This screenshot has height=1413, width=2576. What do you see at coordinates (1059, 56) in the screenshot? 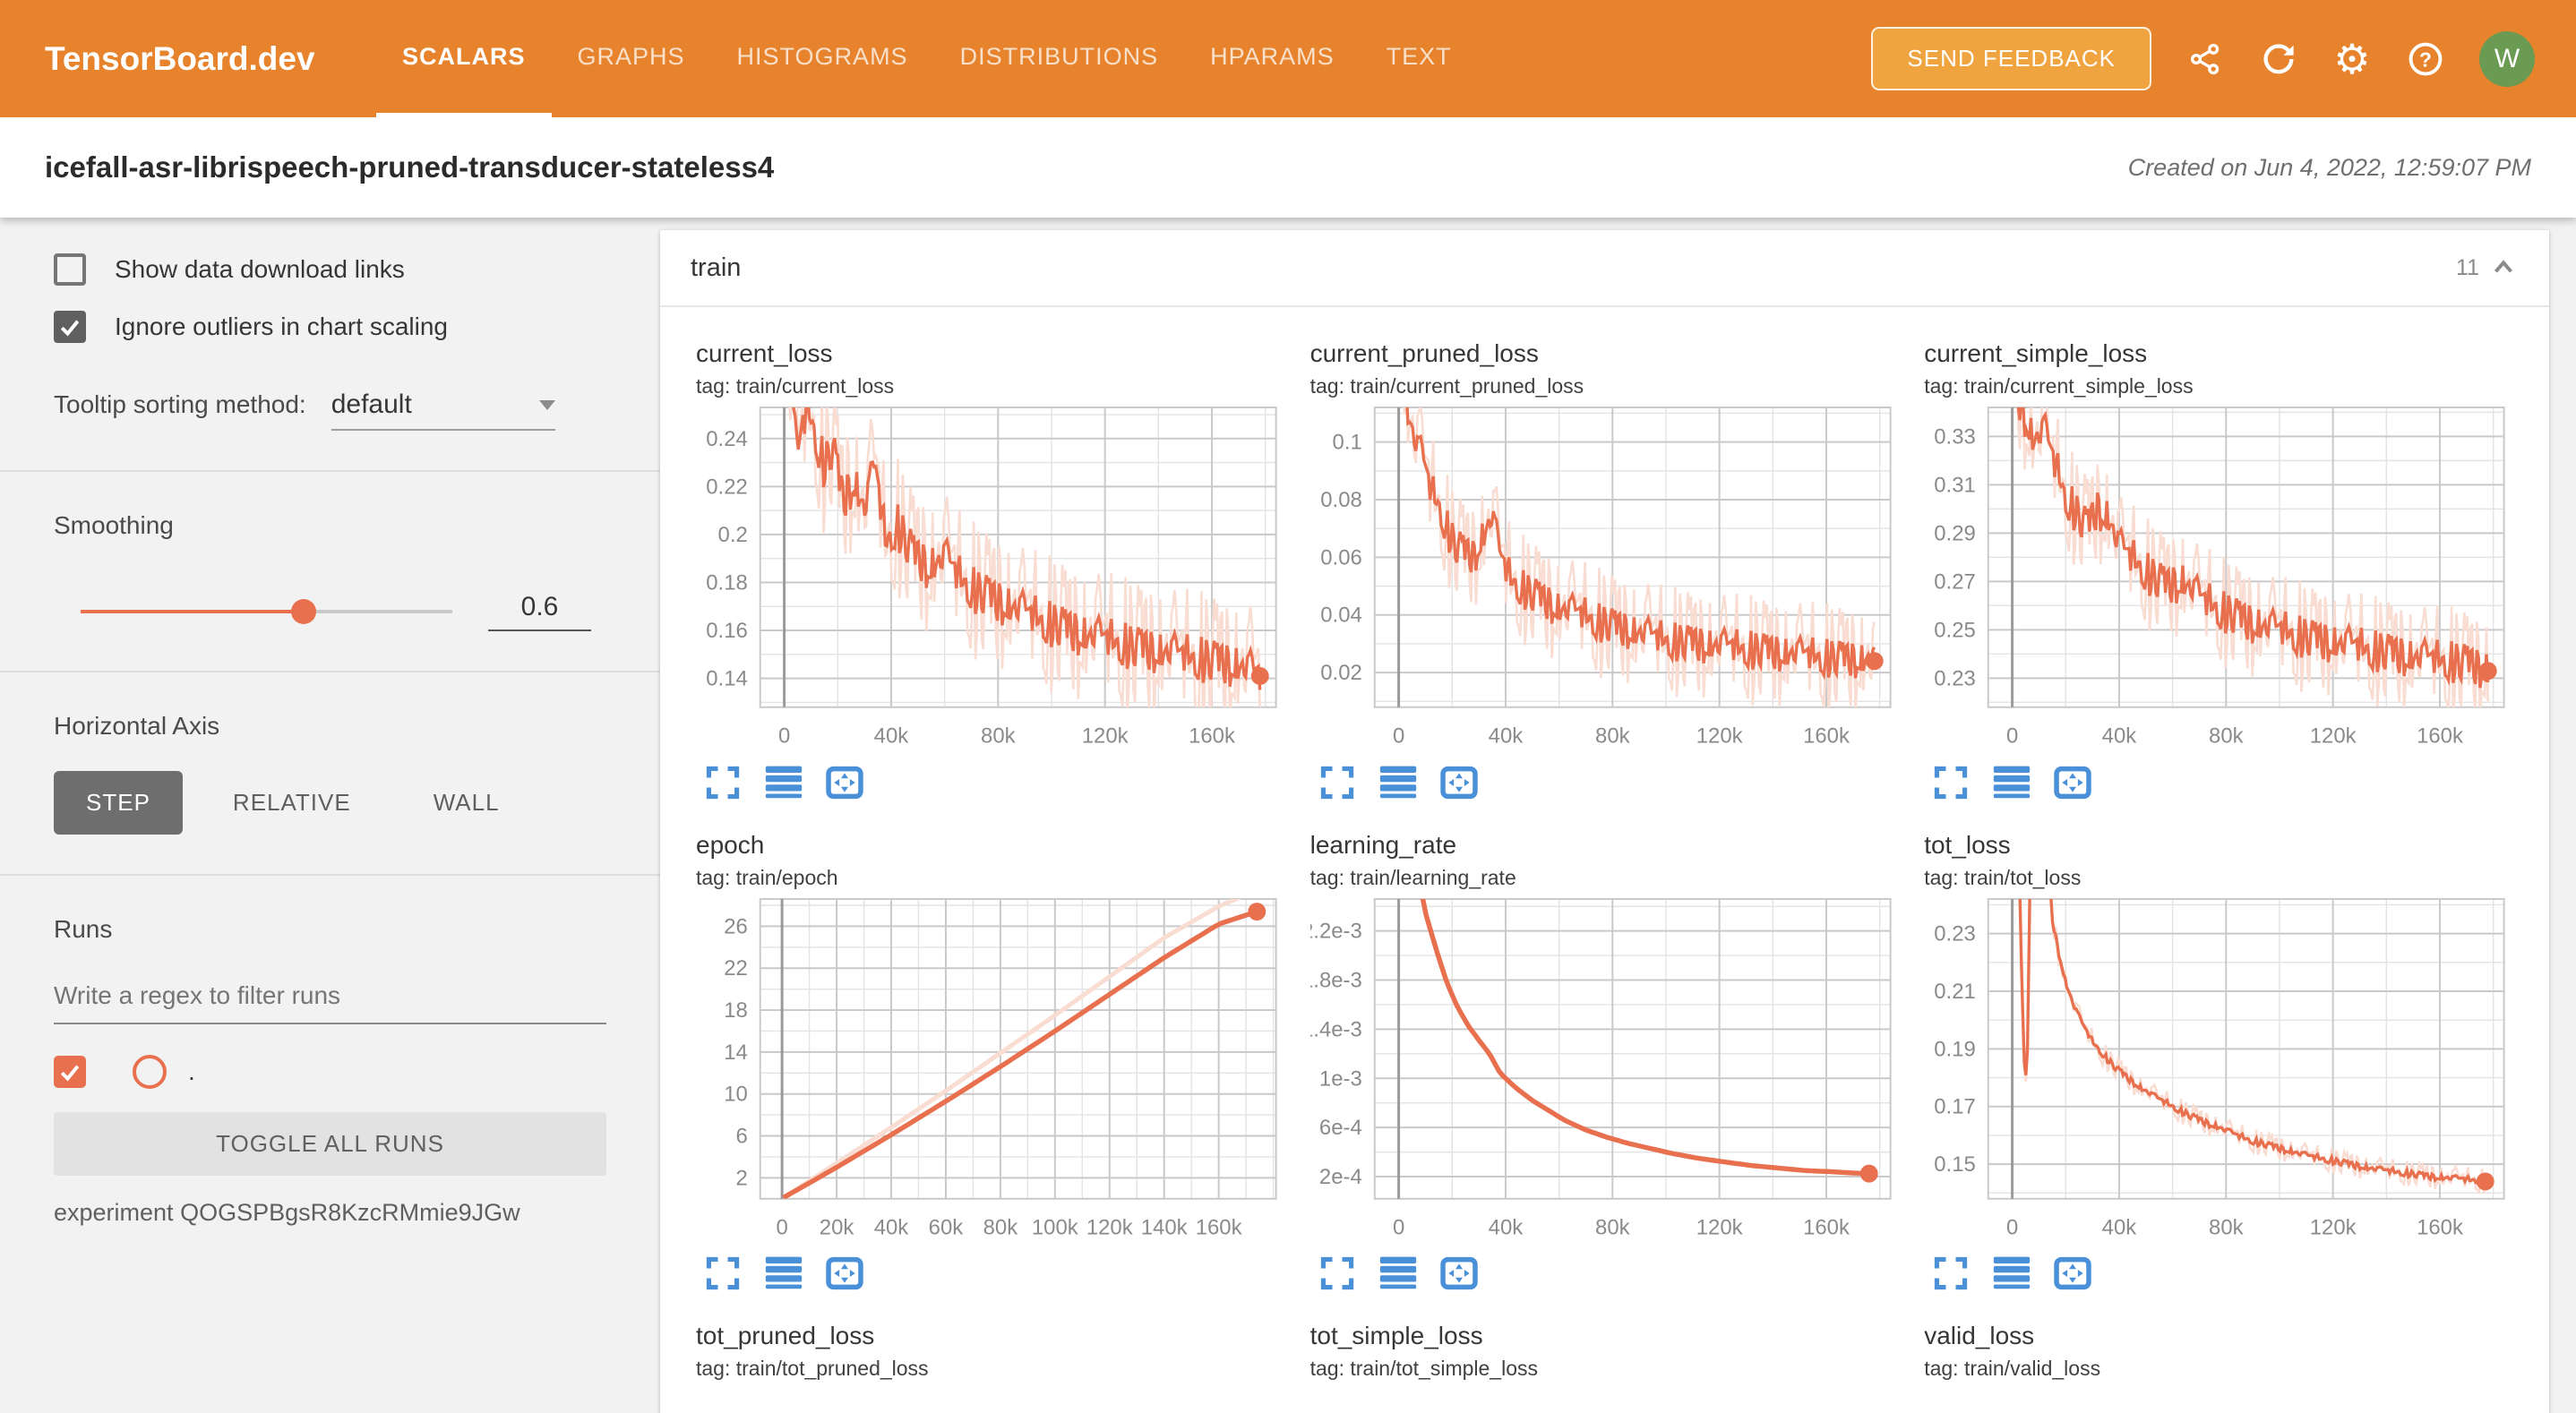
I see `tab-distributions: DISTRIBUTIONS` at bounding box center [1059, 56].